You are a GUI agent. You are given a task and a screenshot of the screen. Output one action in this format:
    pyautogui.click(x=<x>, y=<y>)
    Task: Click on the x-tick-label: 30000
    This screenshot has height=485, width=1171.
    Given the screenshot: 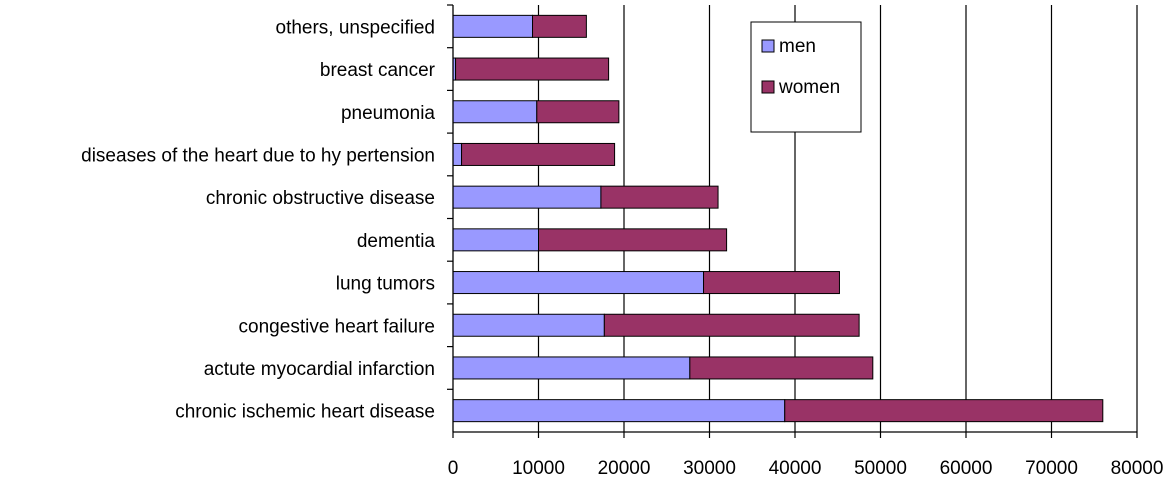 What is the action you would take?
    pyautogui.click(x=709, y=468)
    